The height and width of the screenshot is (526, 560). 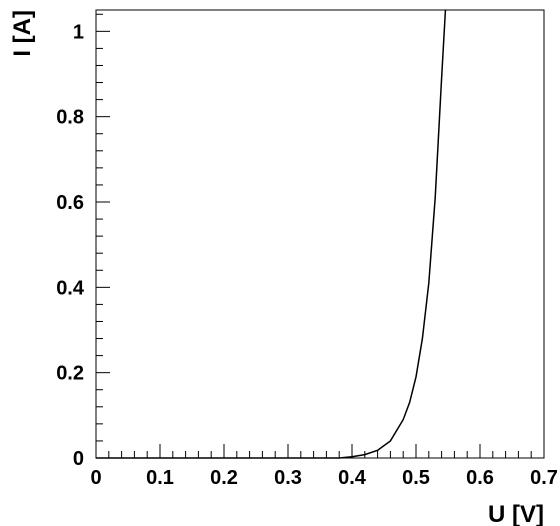 I want to click on x-tick-label: 0.5, so click(x=416, y=478).